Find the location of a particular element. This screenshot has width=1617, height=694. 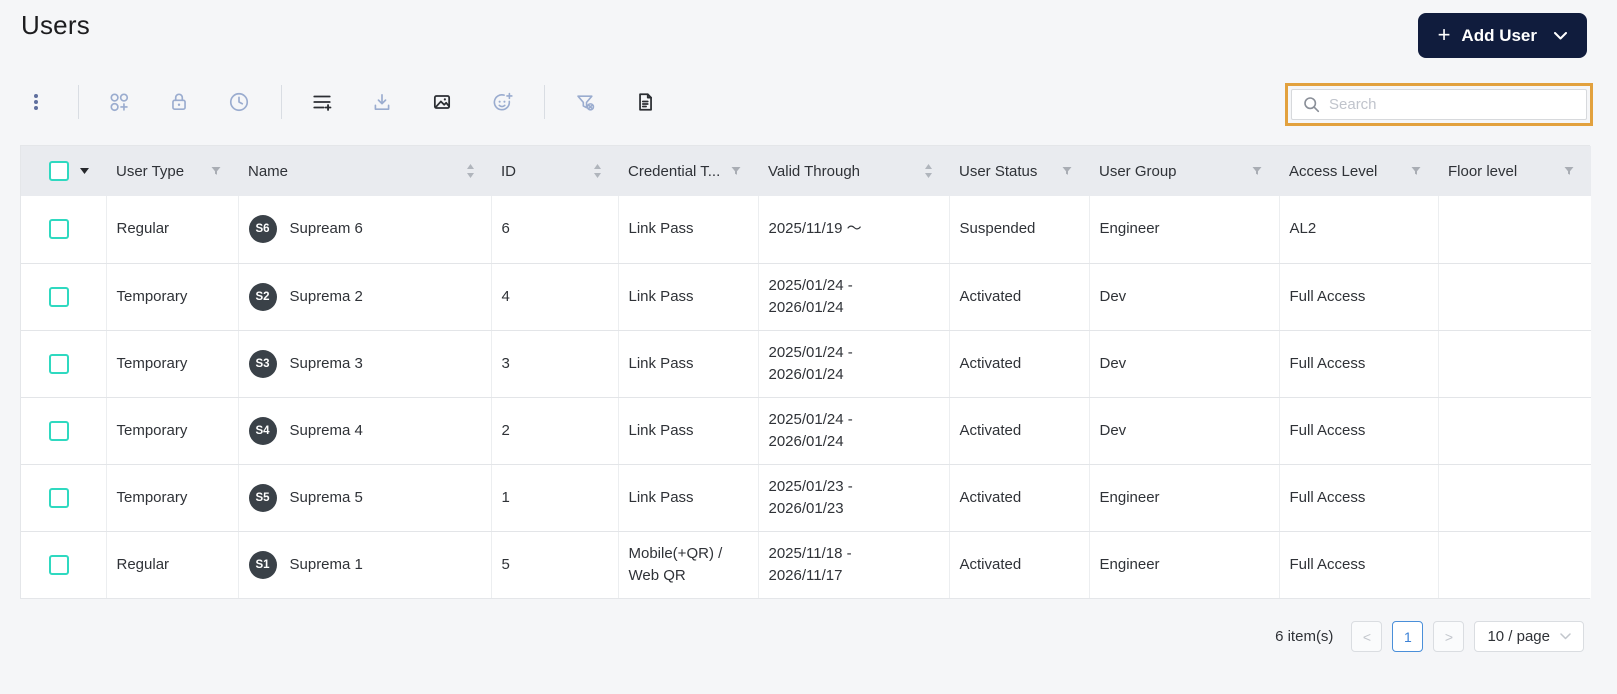

next-page-button: > is located at coordinates (1449, 636).